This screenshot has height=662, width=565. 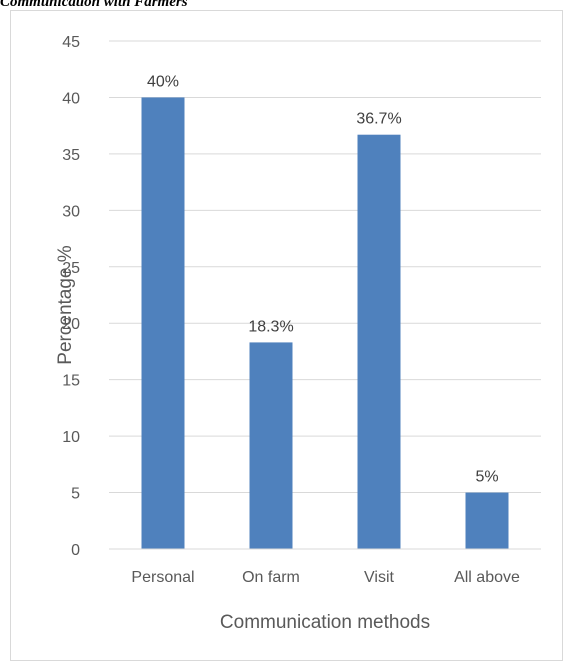 I want to click on x-tick-label: Personal, so click(x=162, y=577).